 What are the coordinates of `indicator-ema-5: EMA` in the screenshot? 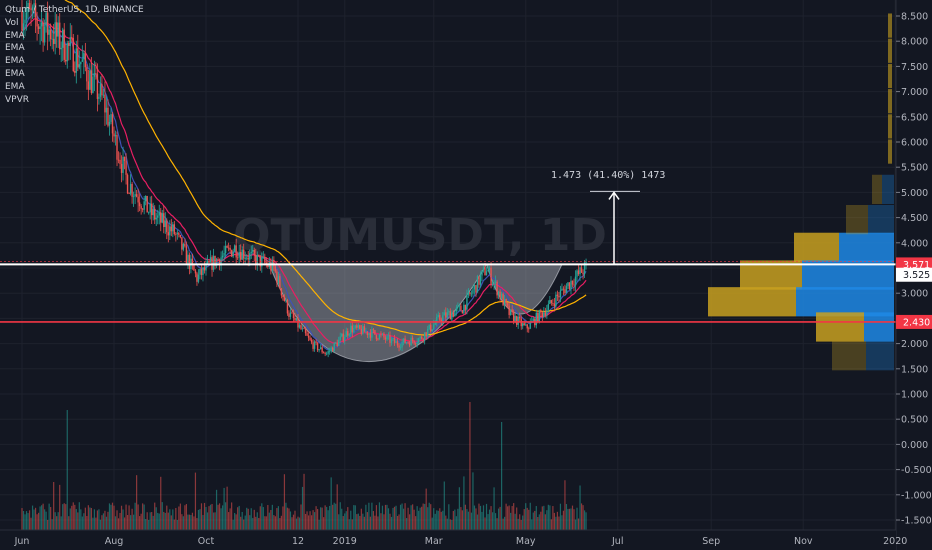 It's located at (15, 86).